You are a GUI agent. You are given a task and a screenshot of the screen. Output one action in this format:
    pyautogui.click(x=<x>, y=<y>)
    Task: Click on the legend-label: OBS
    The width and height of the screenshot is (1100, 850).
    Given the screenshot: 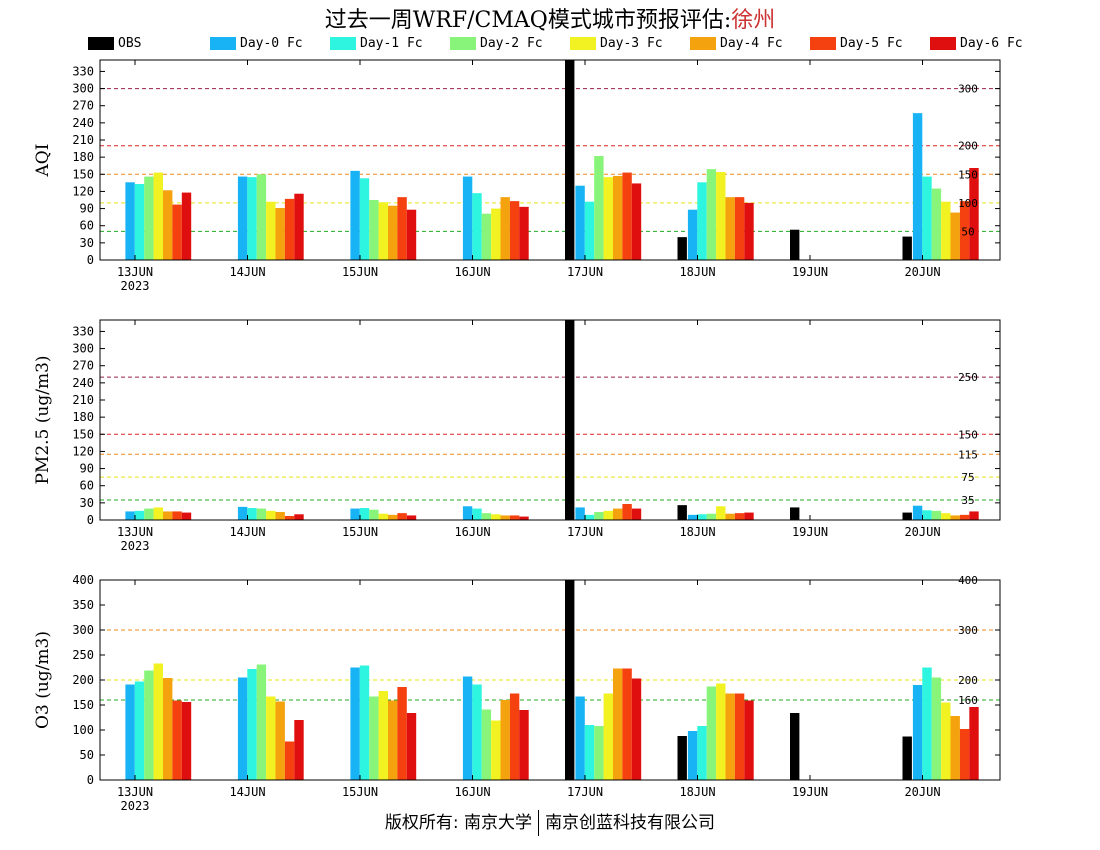 What is the action you would take?
    pyautogui.click(x=130, y=43)
    